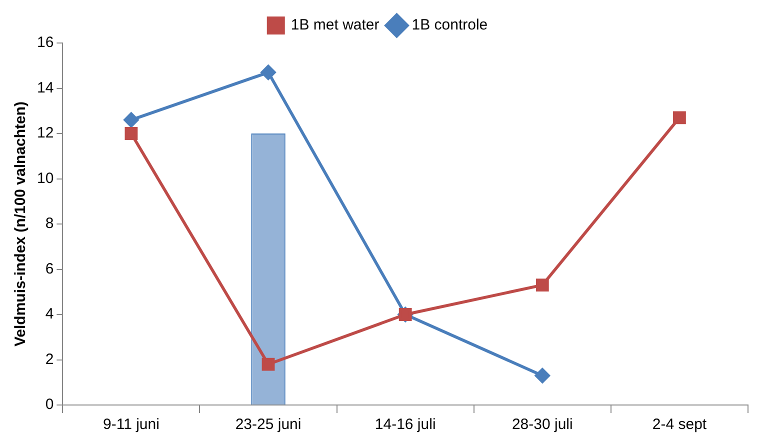 The image size is (776, 445). I want to click on x-tick-label: 14-16 juli, so click(405, 425).